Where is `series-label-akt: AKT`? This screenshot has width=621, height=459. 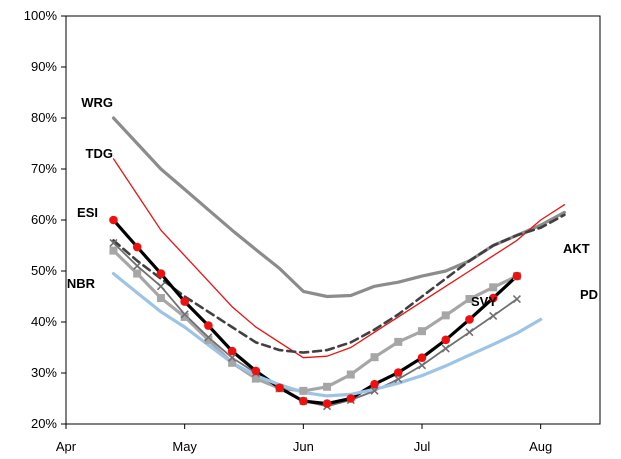 series-label-akt: AKT is located at coordinates (576, 248).